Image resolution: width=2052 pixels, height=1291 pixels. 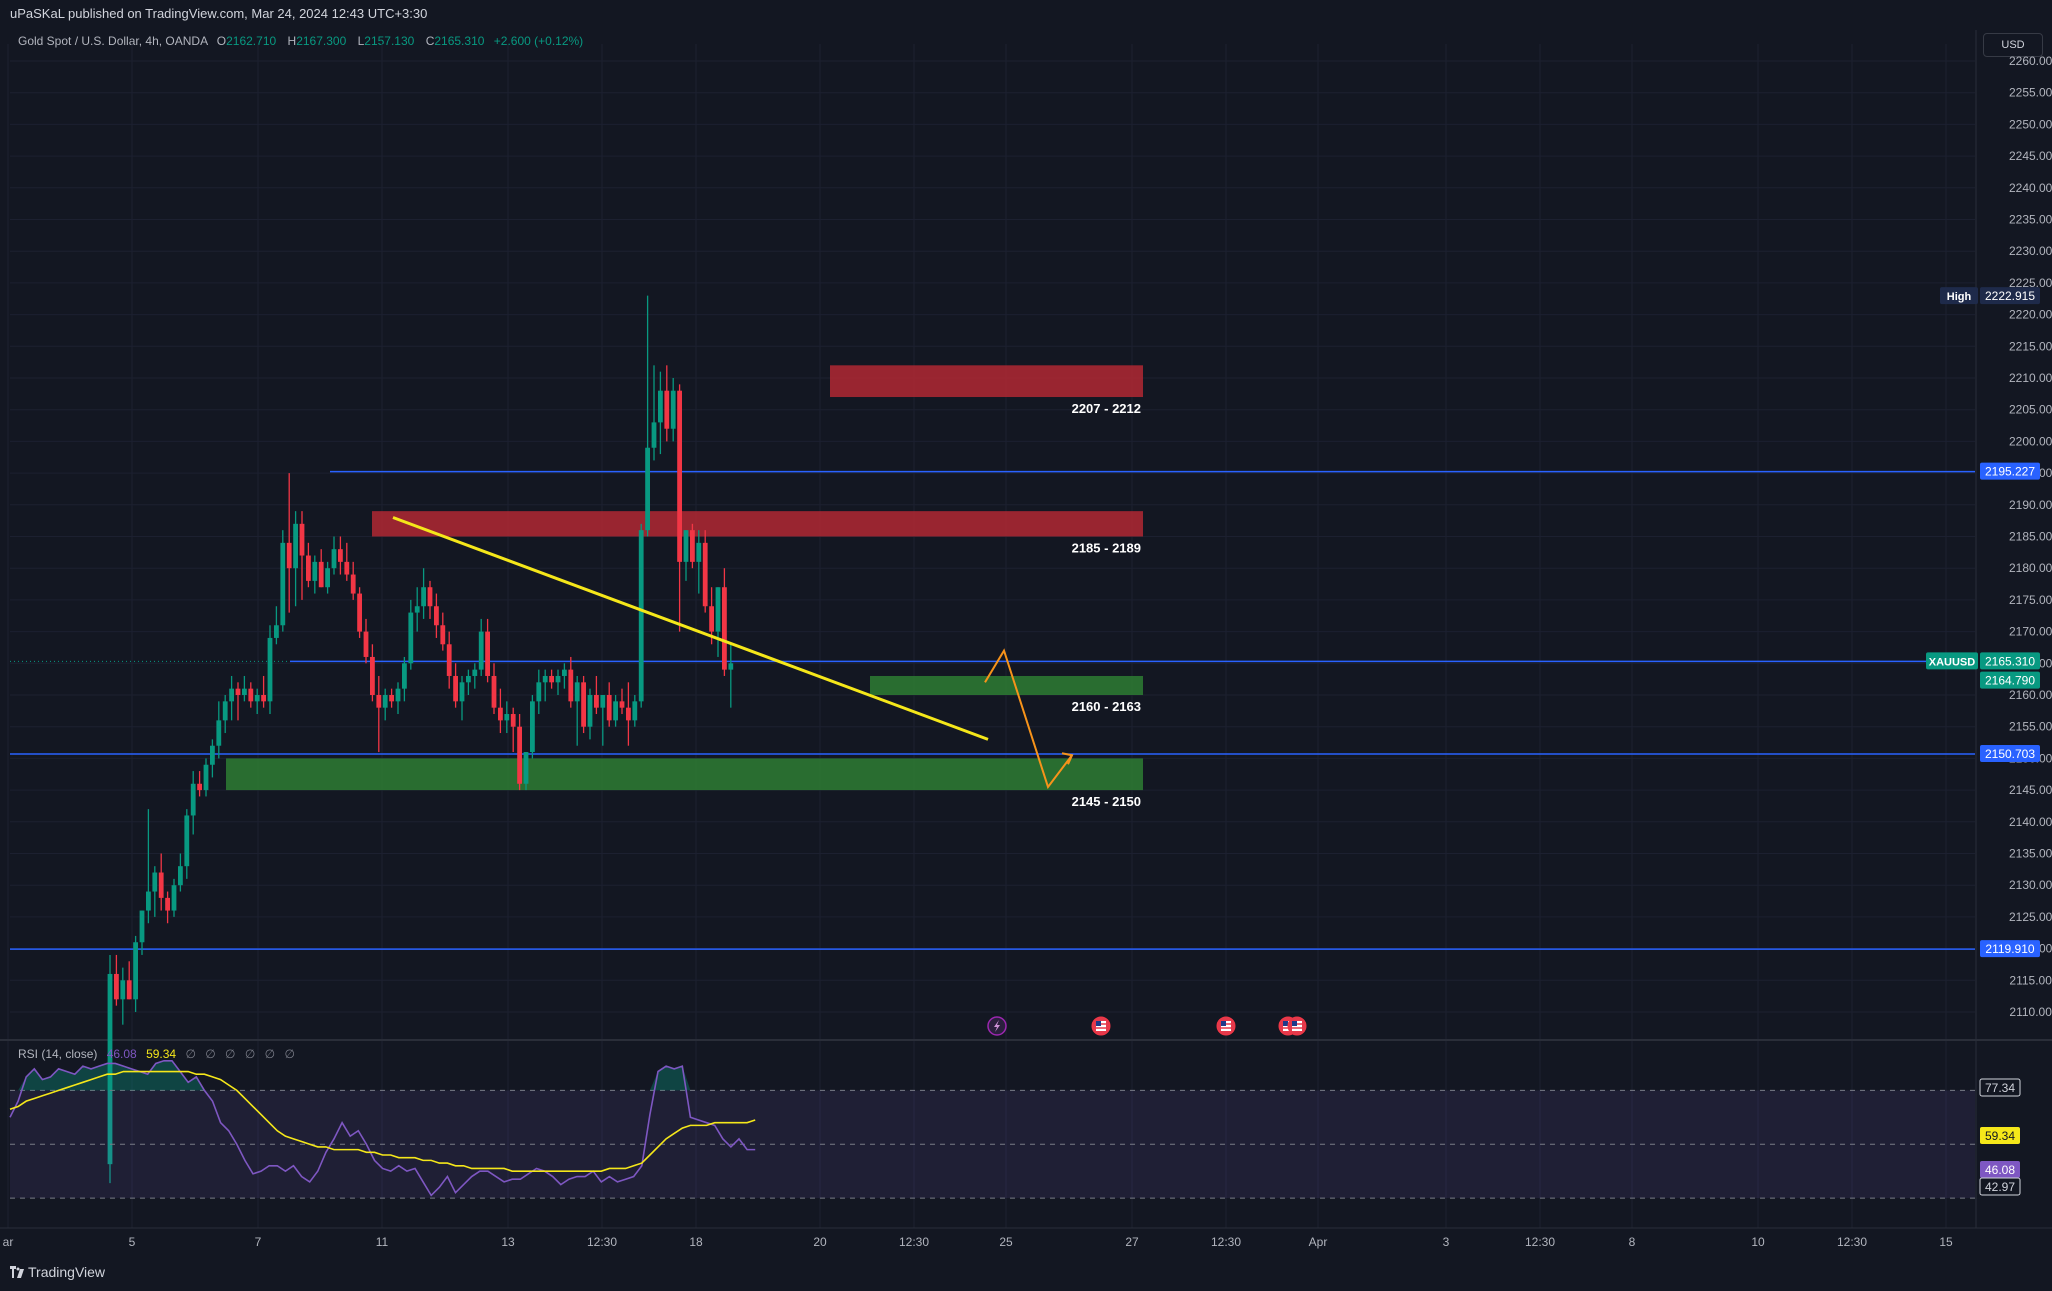 What do you see at coordinates (1028, 719) in the screenshot?
I see `projection-path` at bounding box center [1028, 719].